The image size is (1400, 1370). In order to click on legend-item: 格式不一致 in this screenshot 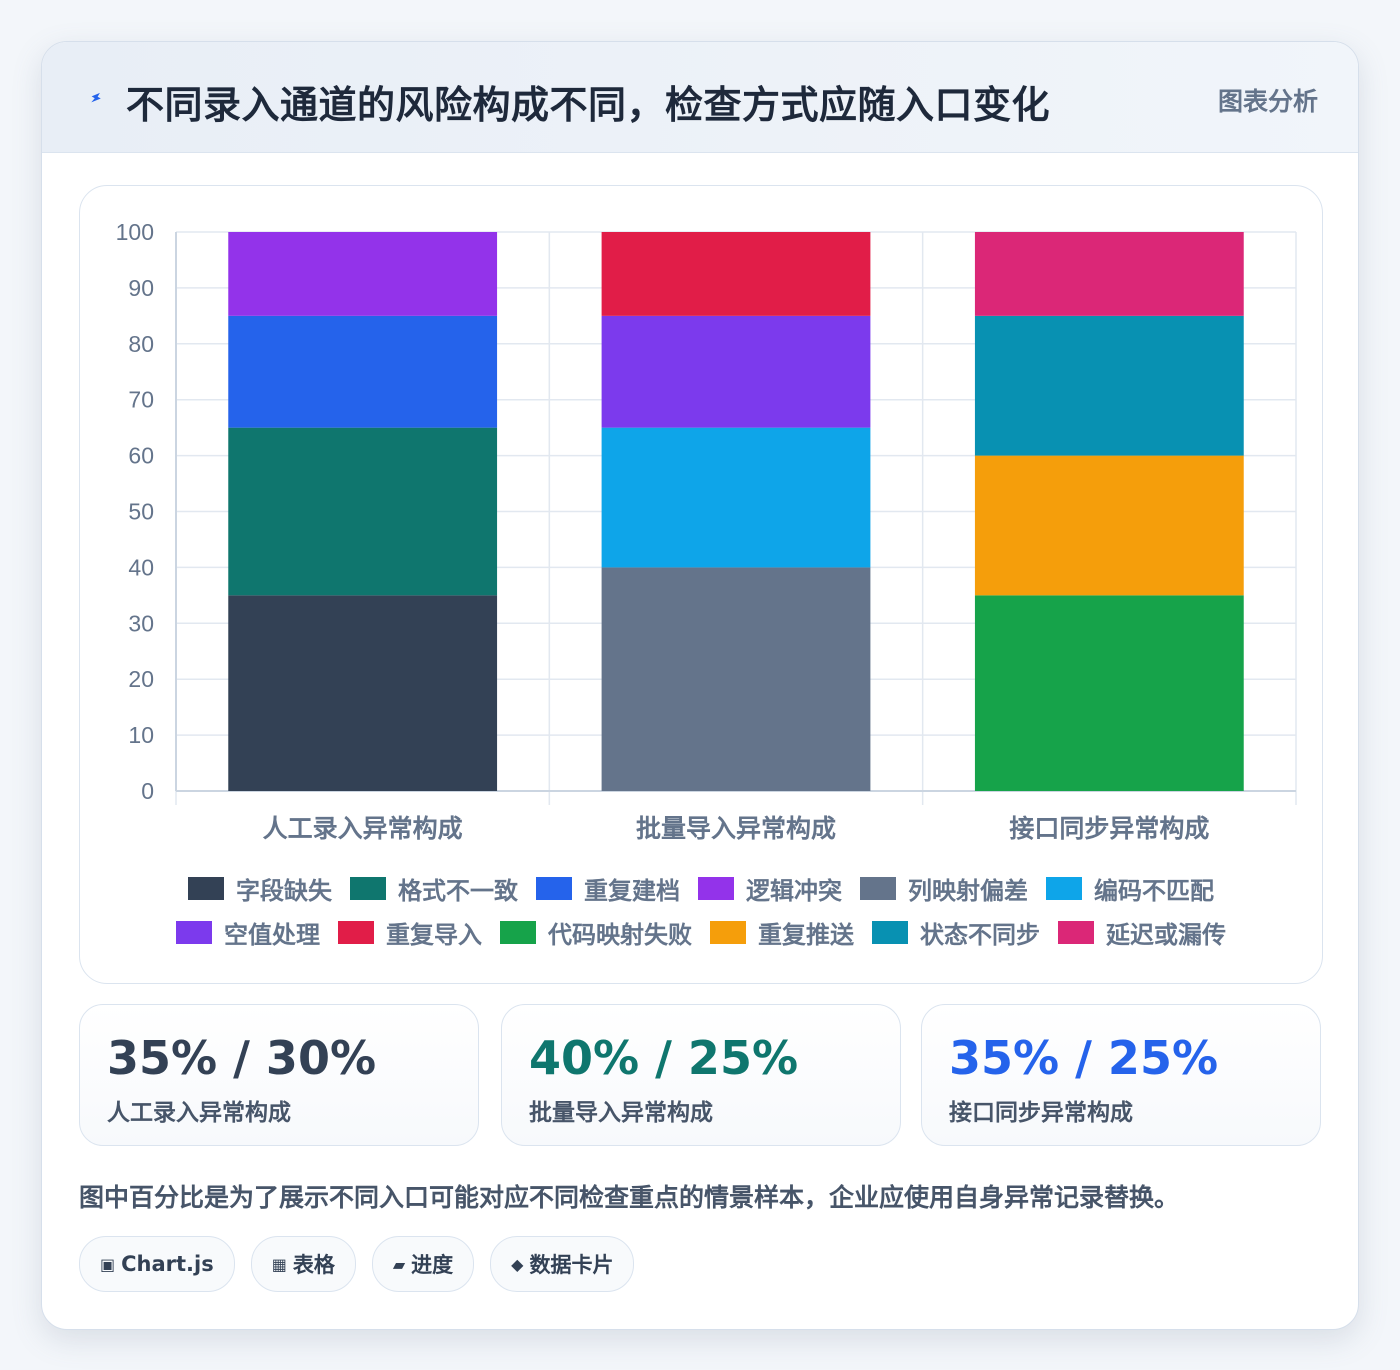, I will do `click(434, 888)`.